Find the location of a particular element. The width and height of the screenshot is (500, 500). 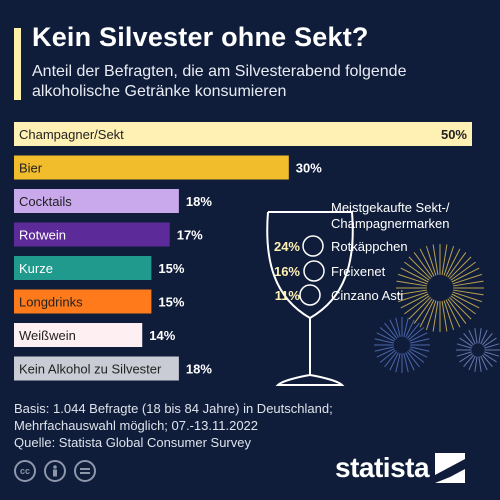

footer-line: Mehrfachauswahl möglich; 07.-13.11.2022 is located at coordinates (136, 425).